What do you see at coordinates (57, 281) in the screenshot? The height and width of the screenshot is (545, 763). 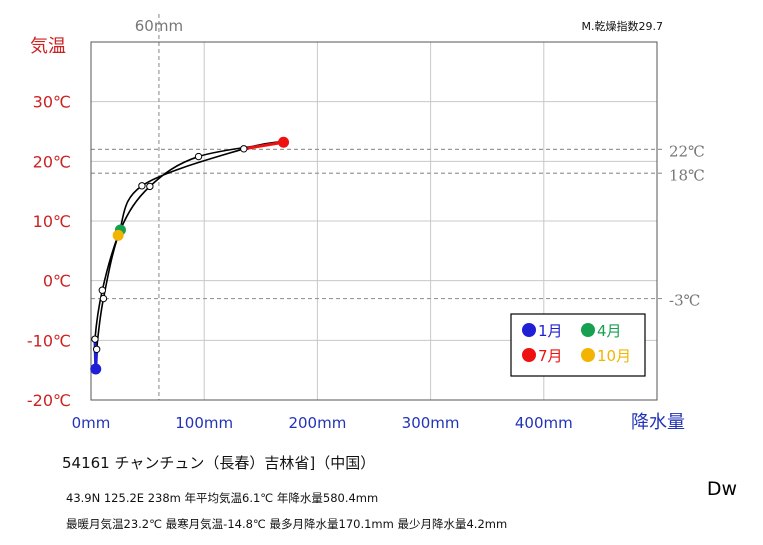 I see `y-tick-label: 0℃` at bounding box center [57, 281].